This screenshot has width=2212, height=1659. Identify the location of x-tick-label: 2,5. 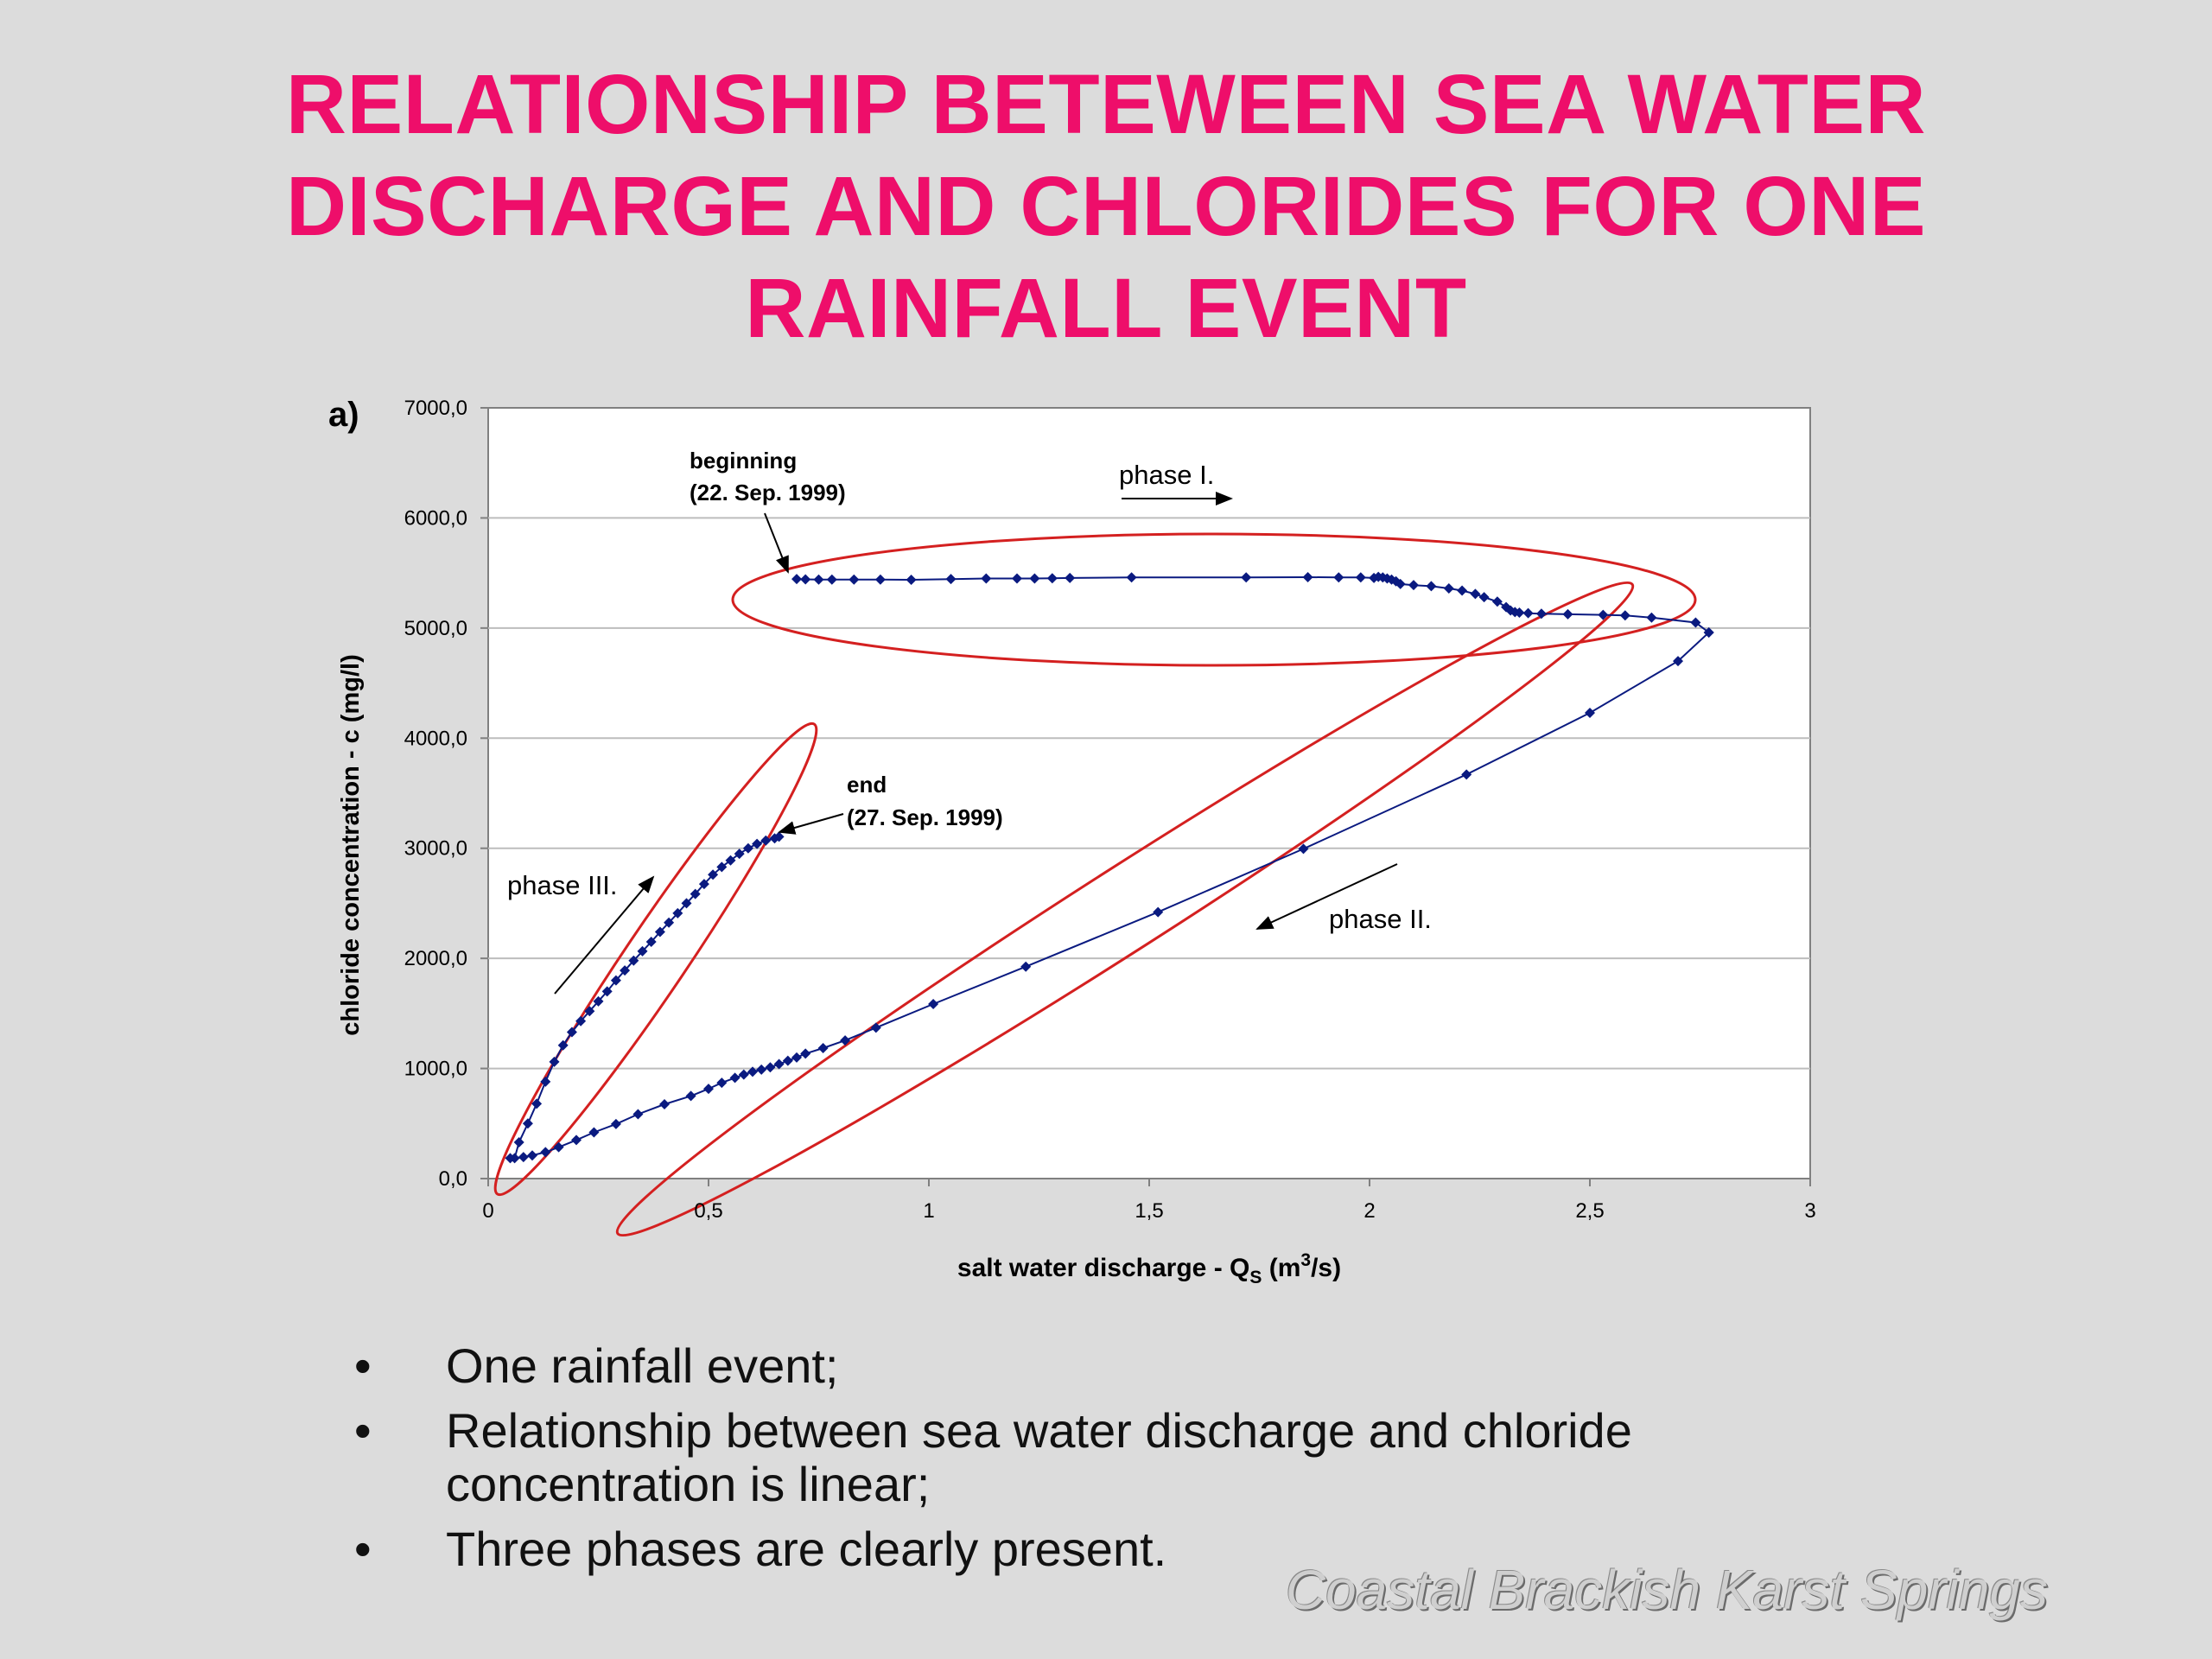
(1589, 1211).